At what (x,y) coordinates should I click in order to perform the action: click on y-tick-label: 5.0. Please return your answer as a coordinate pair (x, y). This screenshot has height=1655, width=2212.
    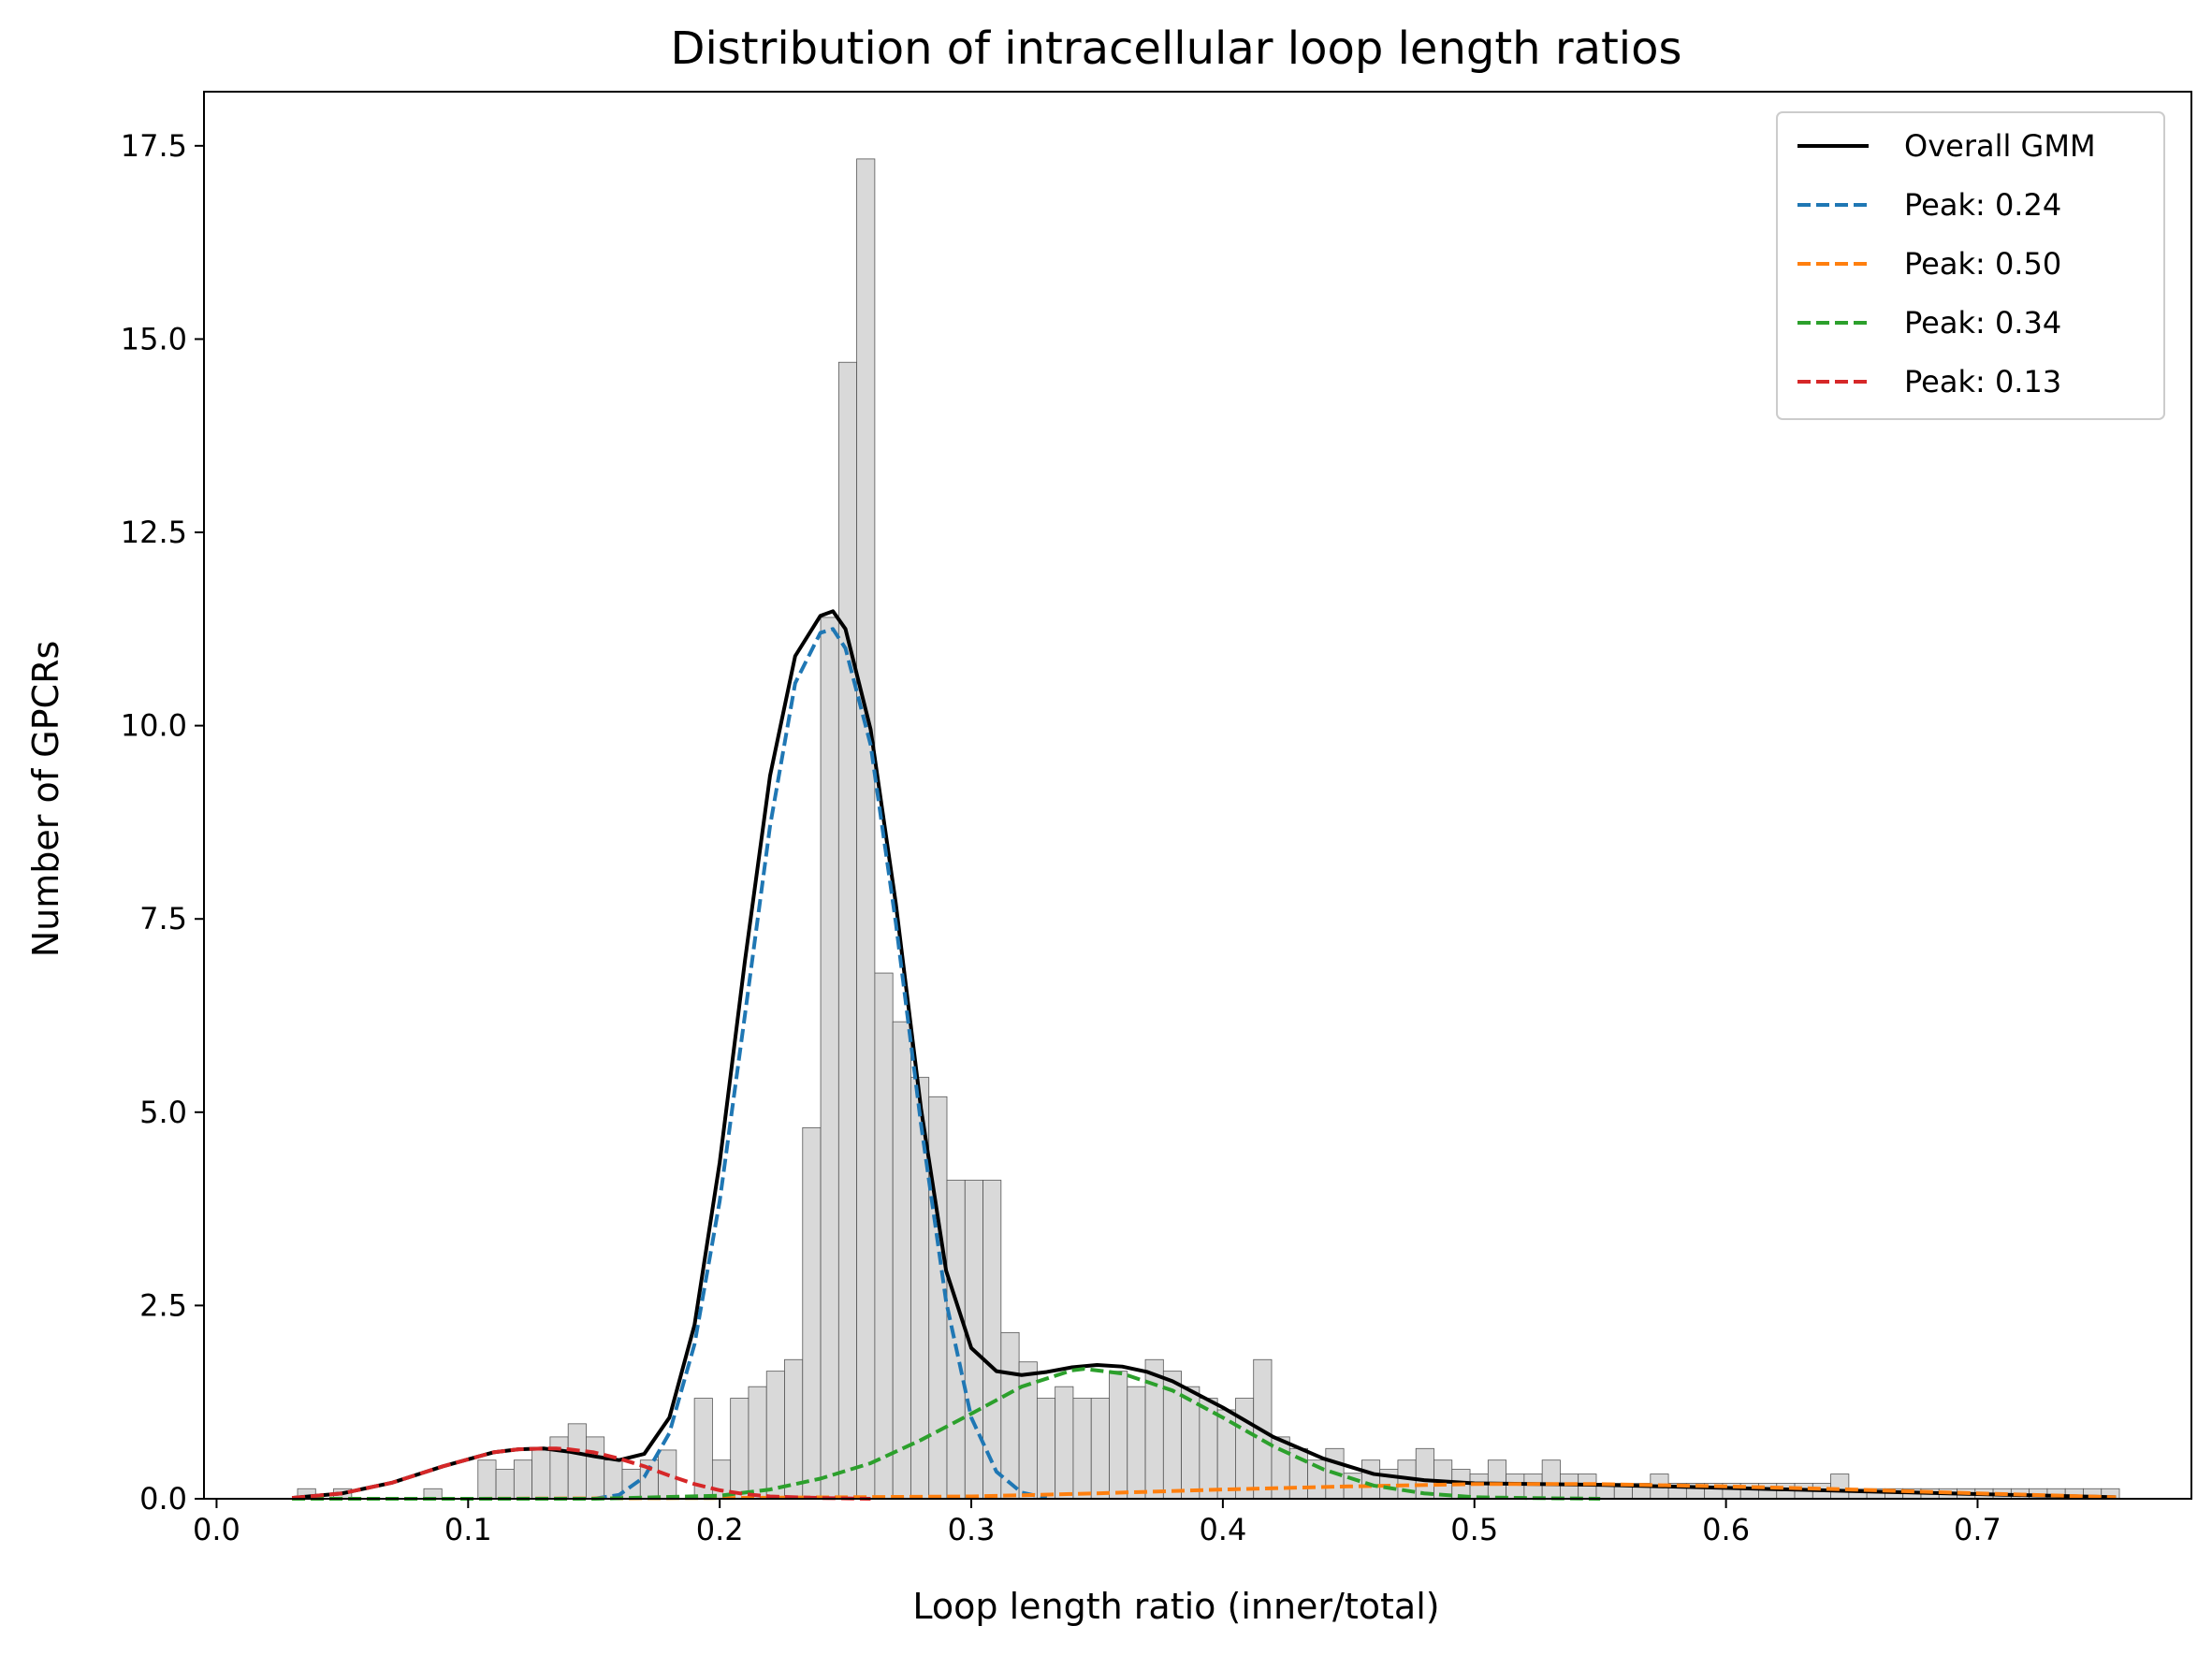
    Looking at the image, I should click on (163, 1112).